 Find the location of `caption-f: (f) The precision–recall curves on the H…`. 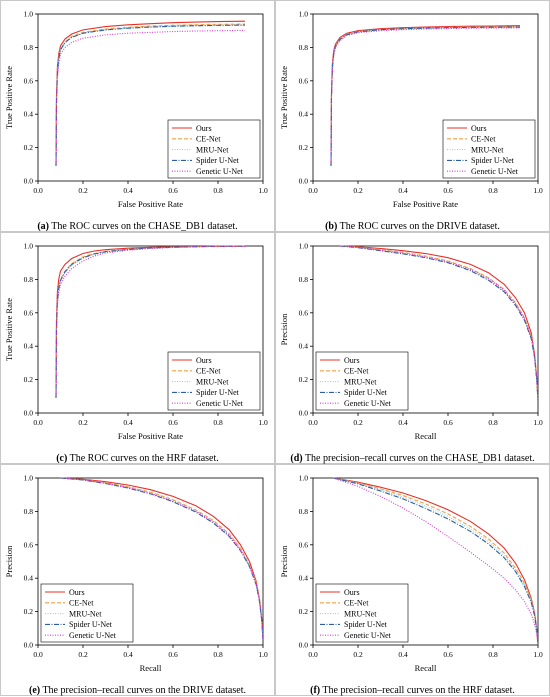

caption-f: (f) The precision–recall curves on the H… is located at coordinates (412, 691).